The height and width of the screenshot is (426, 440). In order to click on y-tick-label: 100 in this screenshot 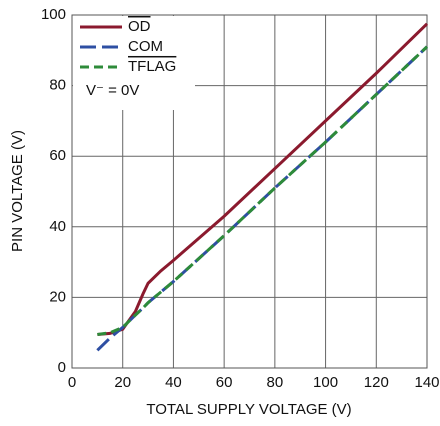, I will do `click(53, 14)`.